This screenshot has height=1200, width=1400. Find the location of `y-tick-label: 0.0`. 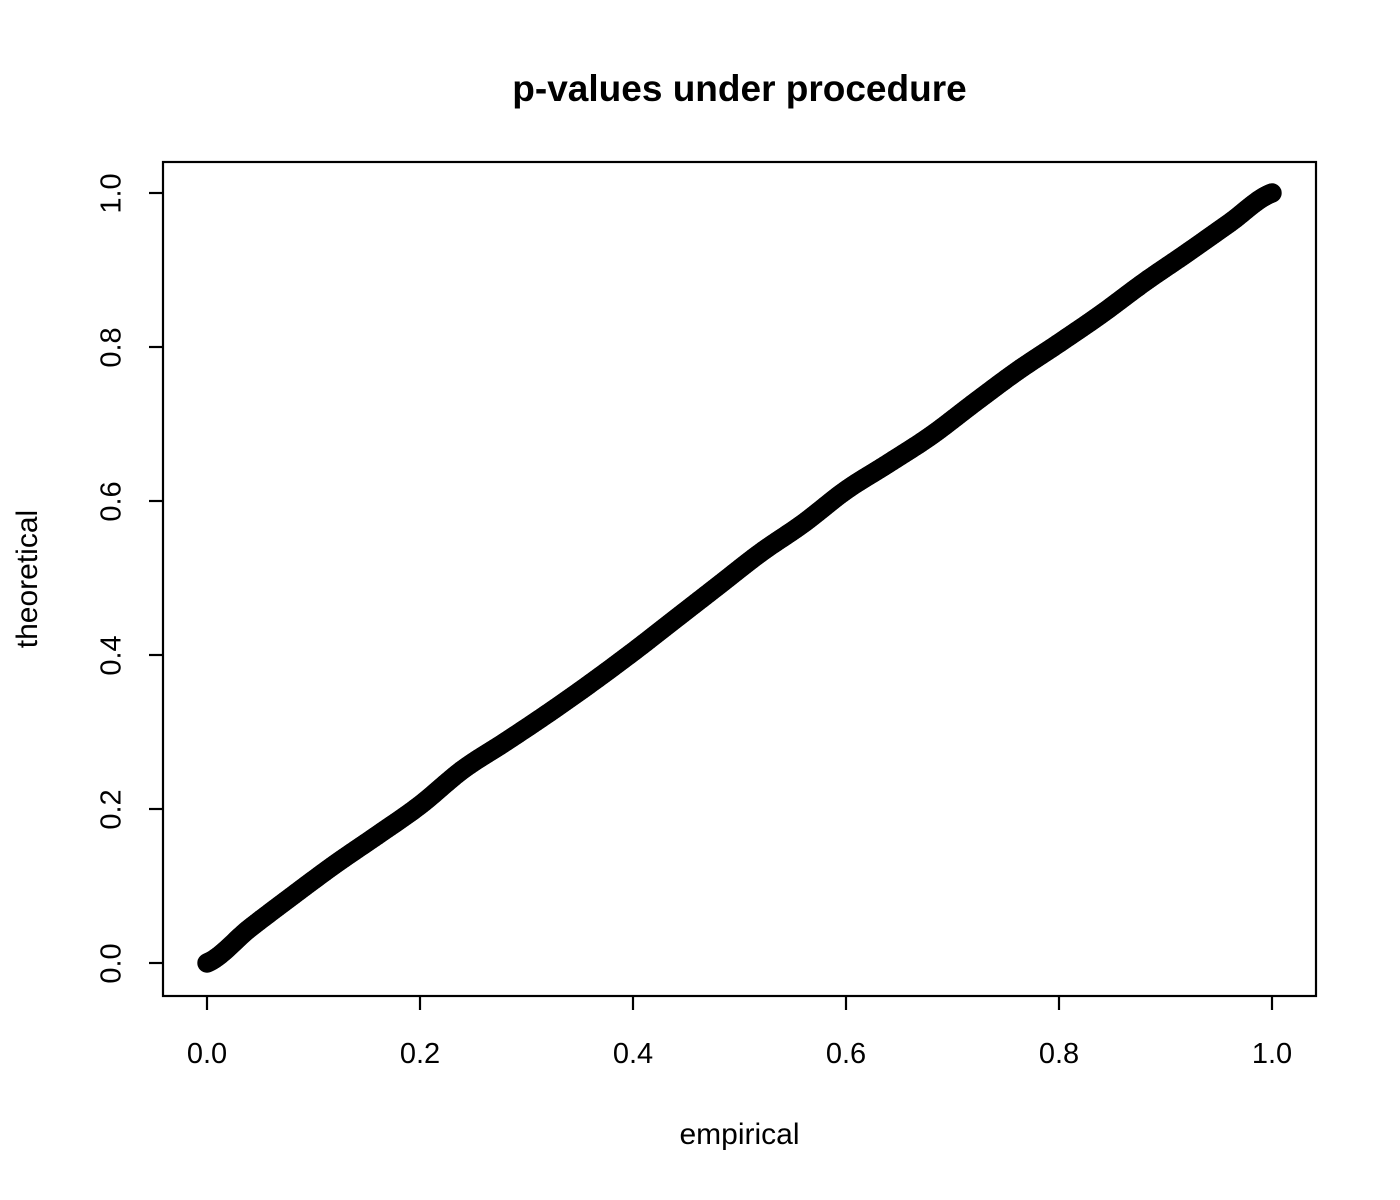

y-tick-label: 0.0 is located at coordinates (111, 963).